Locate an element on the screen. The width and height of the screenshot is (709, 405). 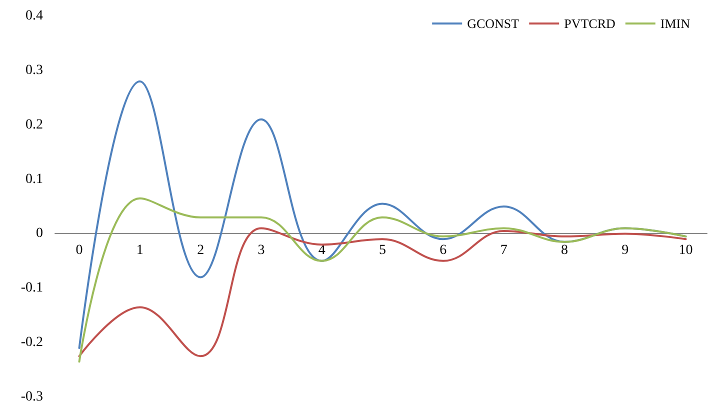
x-tick-label: 9 is located at coordinates (625, 250).